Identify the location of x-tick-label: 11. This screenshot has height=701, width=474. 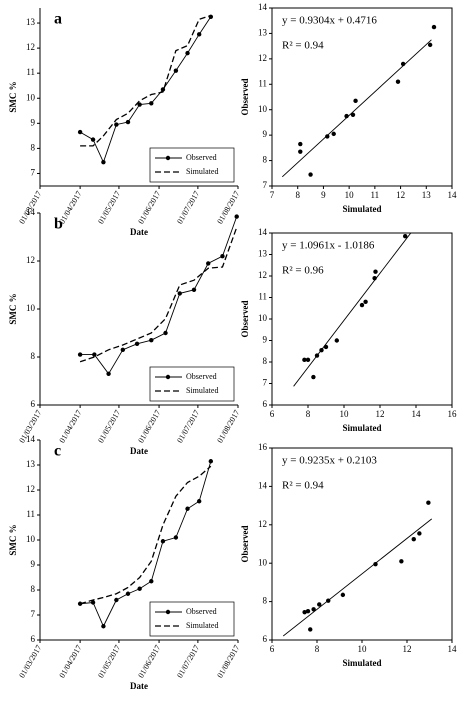
(375, 195).